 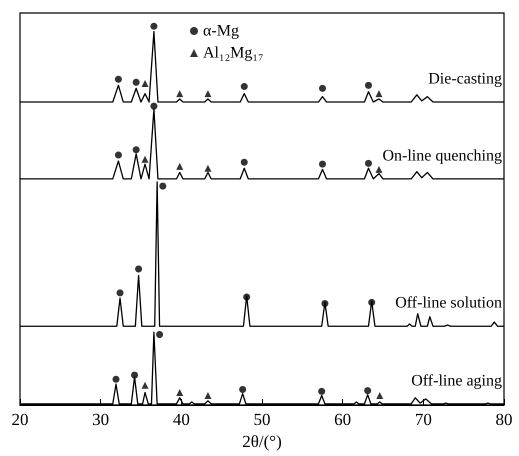 What do you see at coordinates (504, 419) in the screenshot?
I see `x-tick-label: 80` at bounding box center [504, 419].